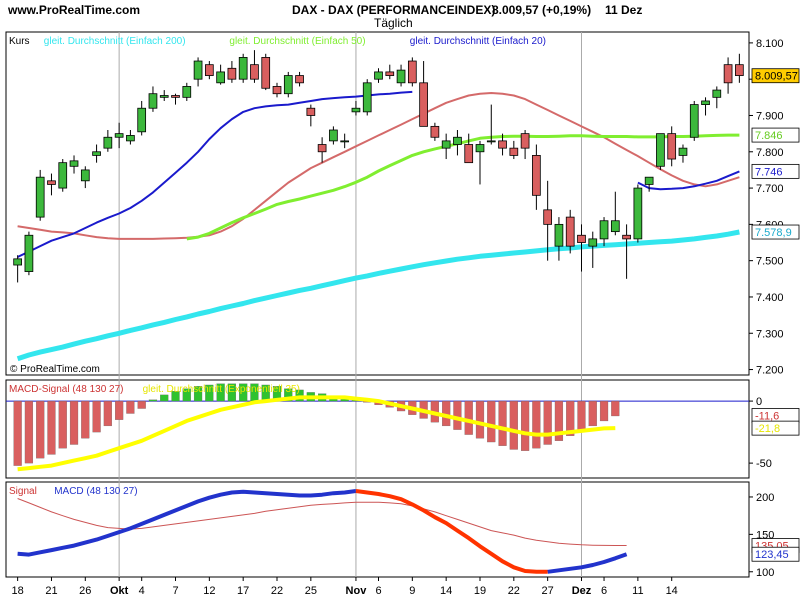 This screenshot has height=600, width=800. What do you see at coordinates (688, 180) in the screenshot?
I see `ma20-line` at bounding box center [688, 180].